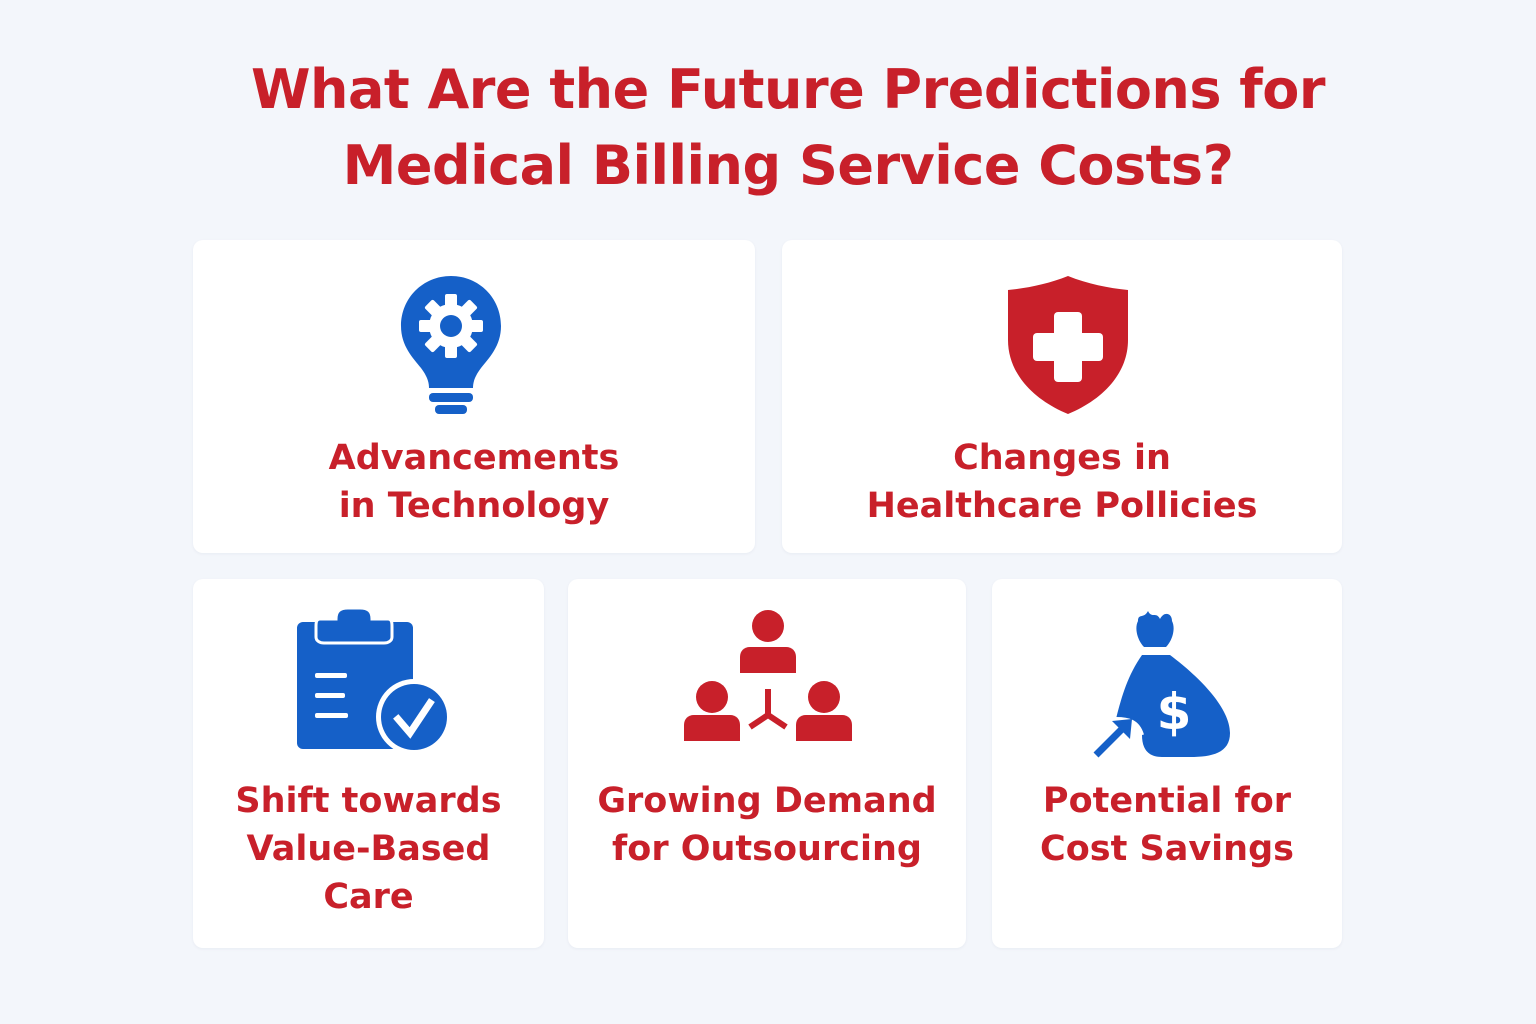  Describe the element at coordinates (1167, 763) in the screenshot. I see `card-potential-for-cost-savings: $ Potential for Cost Savings` at that location.